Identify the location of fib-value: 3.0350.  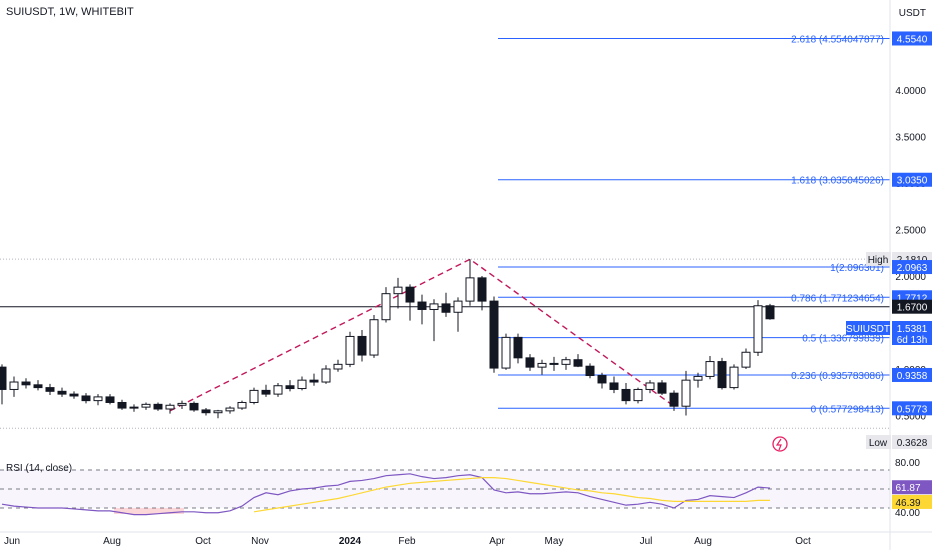
(912, 181).